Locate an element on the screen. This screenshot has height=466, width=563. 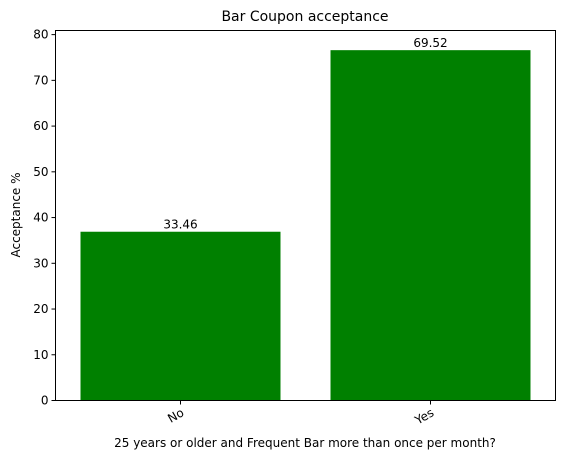
bar-data-label: 69.52 is located at coordinates (430, 43).